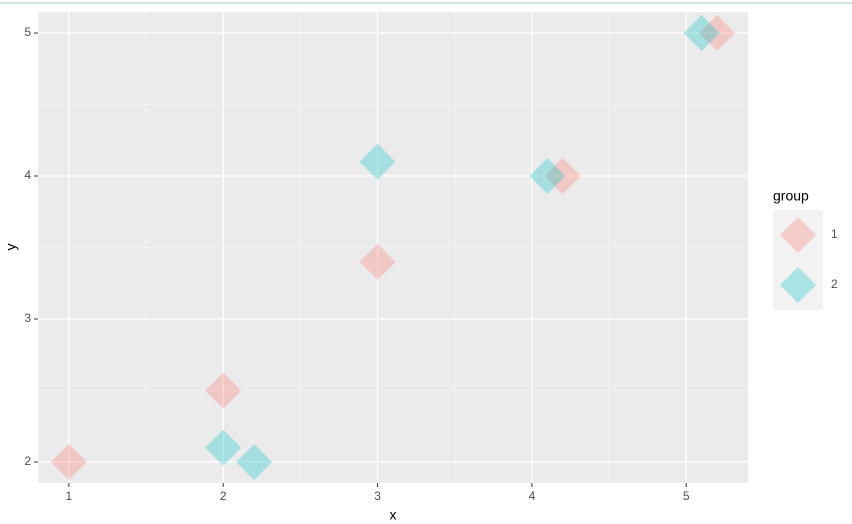 Image resolution: width=852 pixels, height=524 pixels. What do you see at coordinates (393, 515) in the screenshot?
I see `x-axis-label: x` at bounding box center [393, 515].